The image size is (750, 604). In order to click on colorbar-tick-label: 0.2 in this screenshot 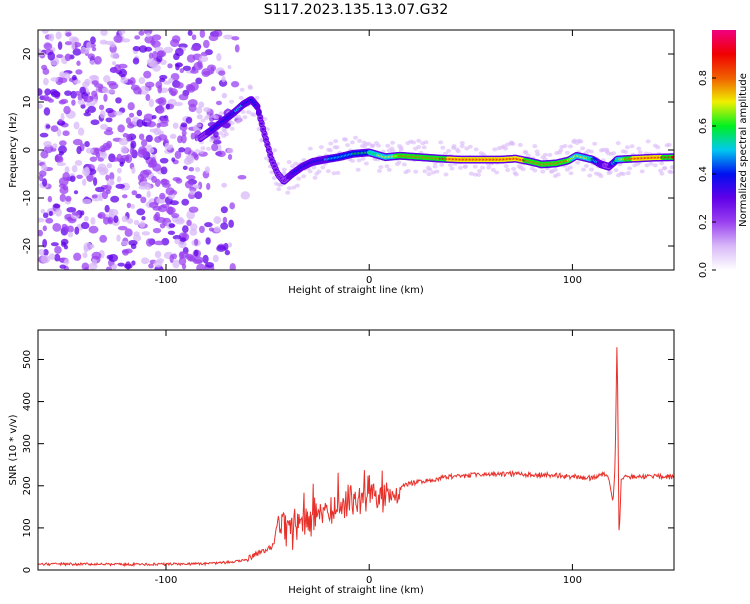, I will do `click(703, 222)`.